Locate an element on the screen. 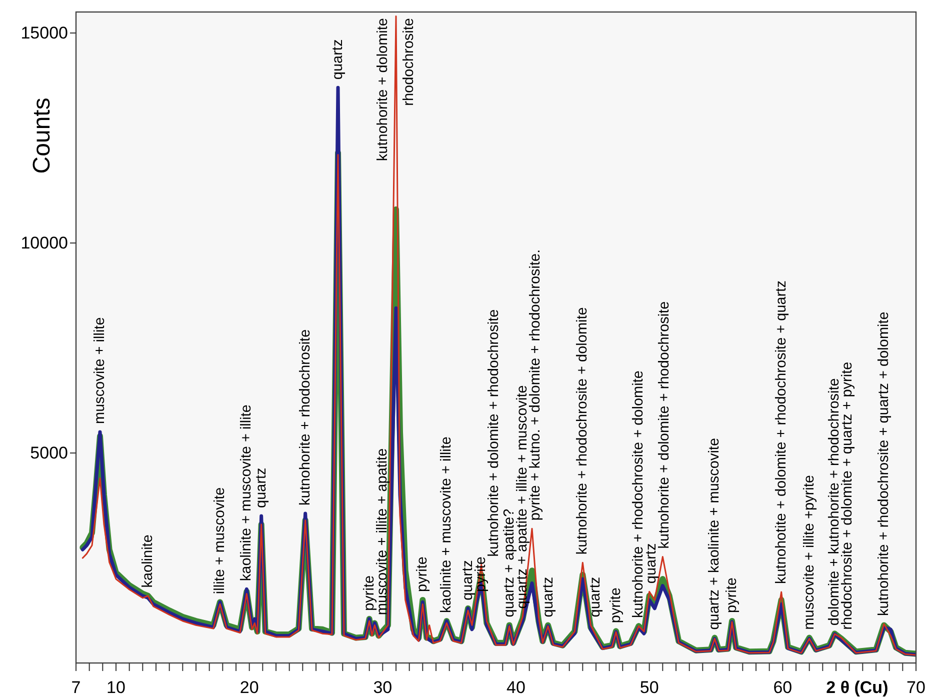  annotation: kutnohorite + dolomite + rhodochrosite is located at coordinates (494, 433).